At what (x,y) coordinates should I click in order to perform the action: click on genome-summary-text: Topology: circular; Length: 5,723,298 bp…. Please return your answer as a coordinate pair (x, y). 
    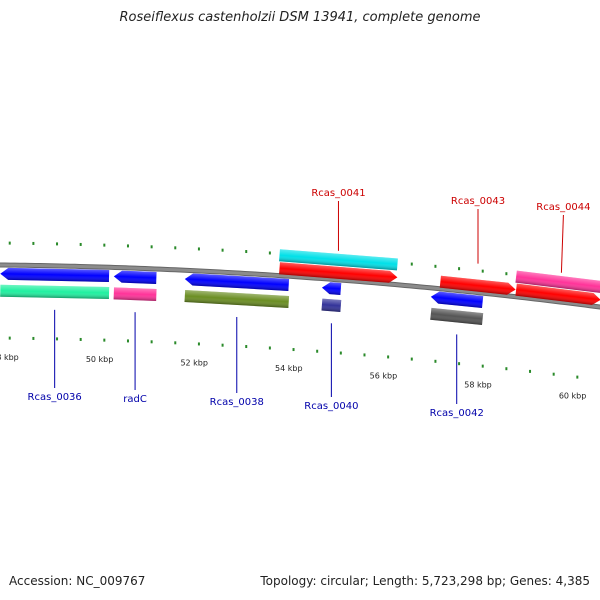
    Looking at the image, I should click on (425, 581).